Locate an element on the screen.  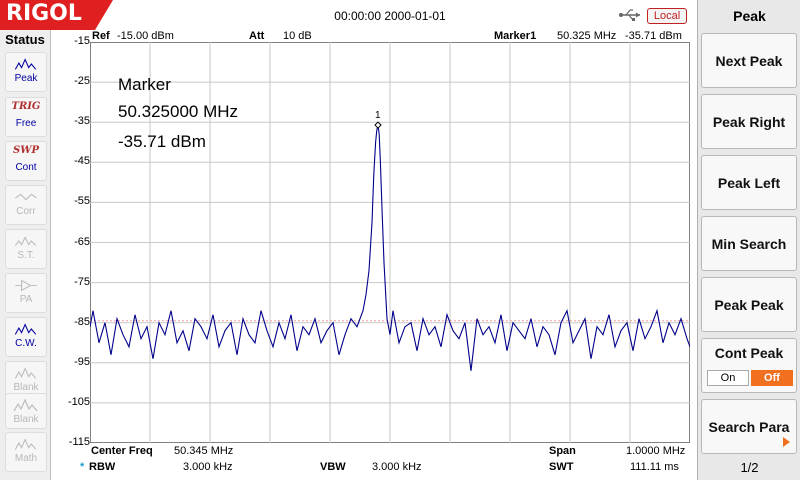
center-freq-label: Center Freq is located at coordinates (122, 451).